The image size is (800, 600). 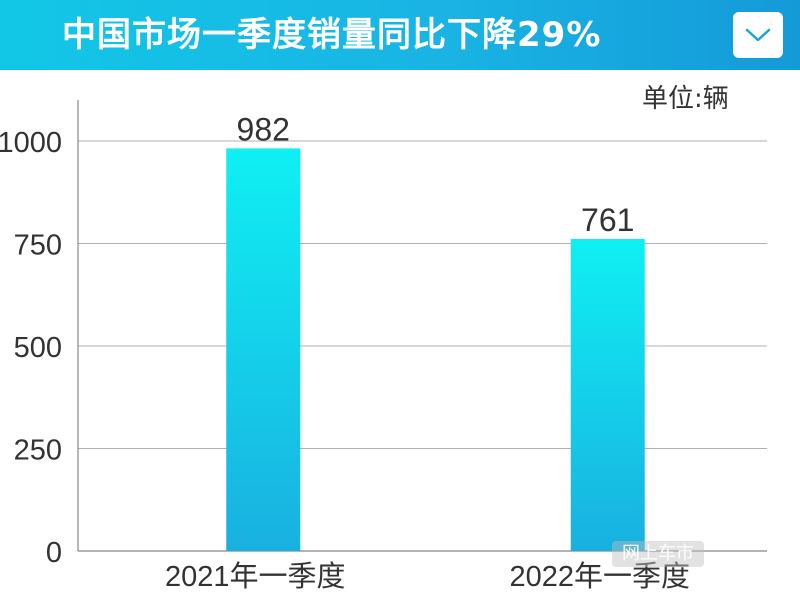 What do you see at coordinates (607, 220) in the screenshot?
I see `data-label: 761` at bounding box center [607, 220].